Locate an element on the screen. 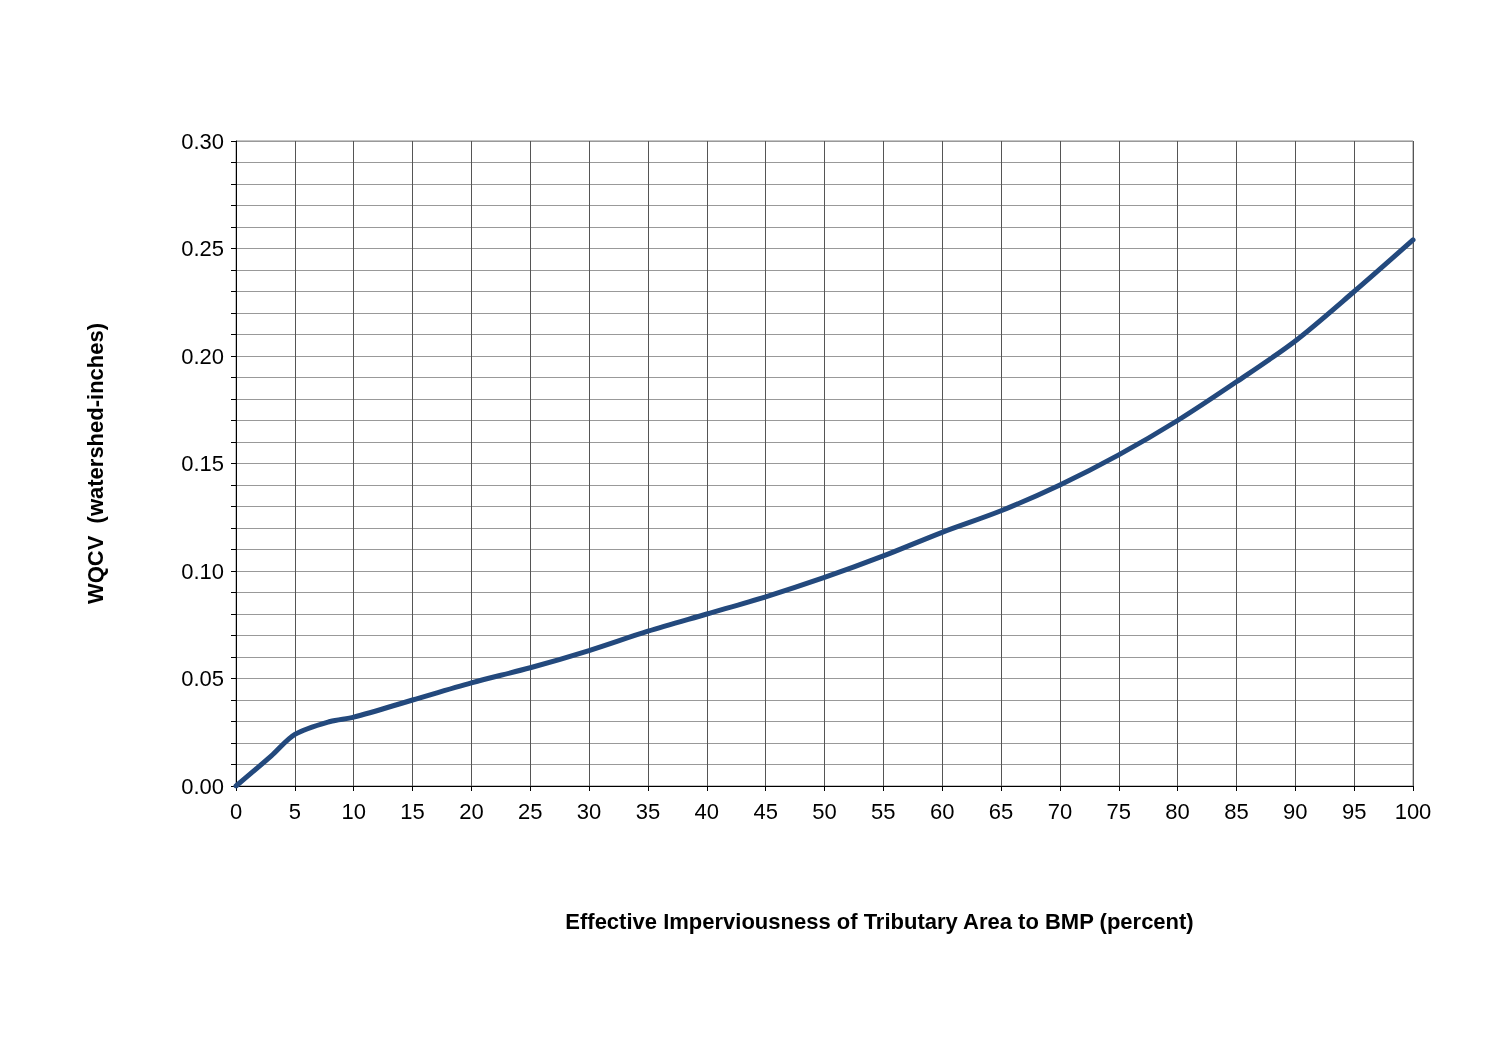 This screenshot has width=1505, height=1055. y-tick-label: 0.30 is located at coordinates (202, 141).